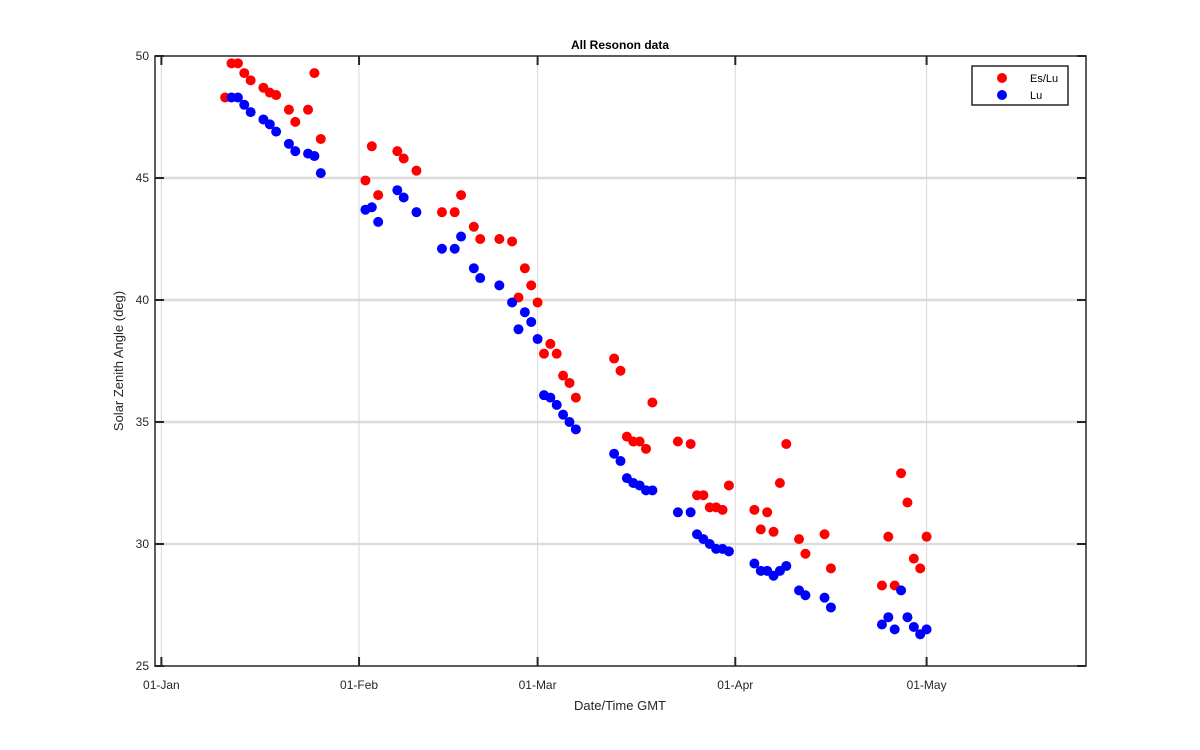 This screenshot has height=750, width=1200. I want to click on legend-label: Lu, so click(1036, 96).